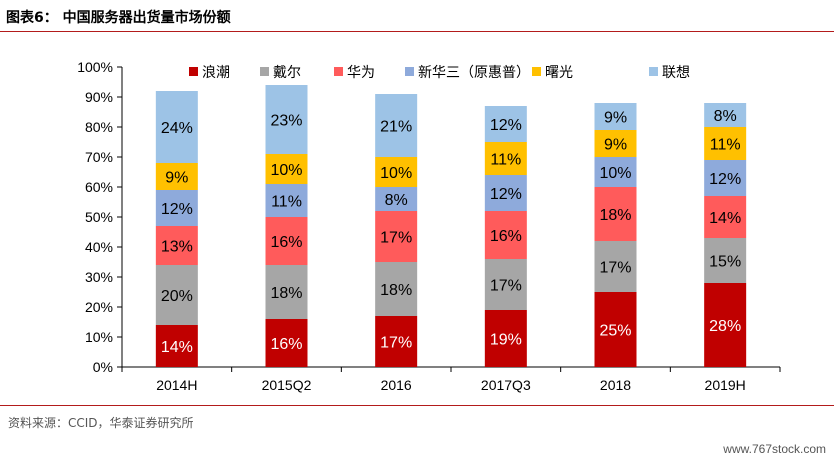 This screenshot has width=834, height=464. Describe the element at coordinates (118, 18) in the screenshot. I see `chart-title: 图表6： 中国服务器出货量市场份额` at that location.